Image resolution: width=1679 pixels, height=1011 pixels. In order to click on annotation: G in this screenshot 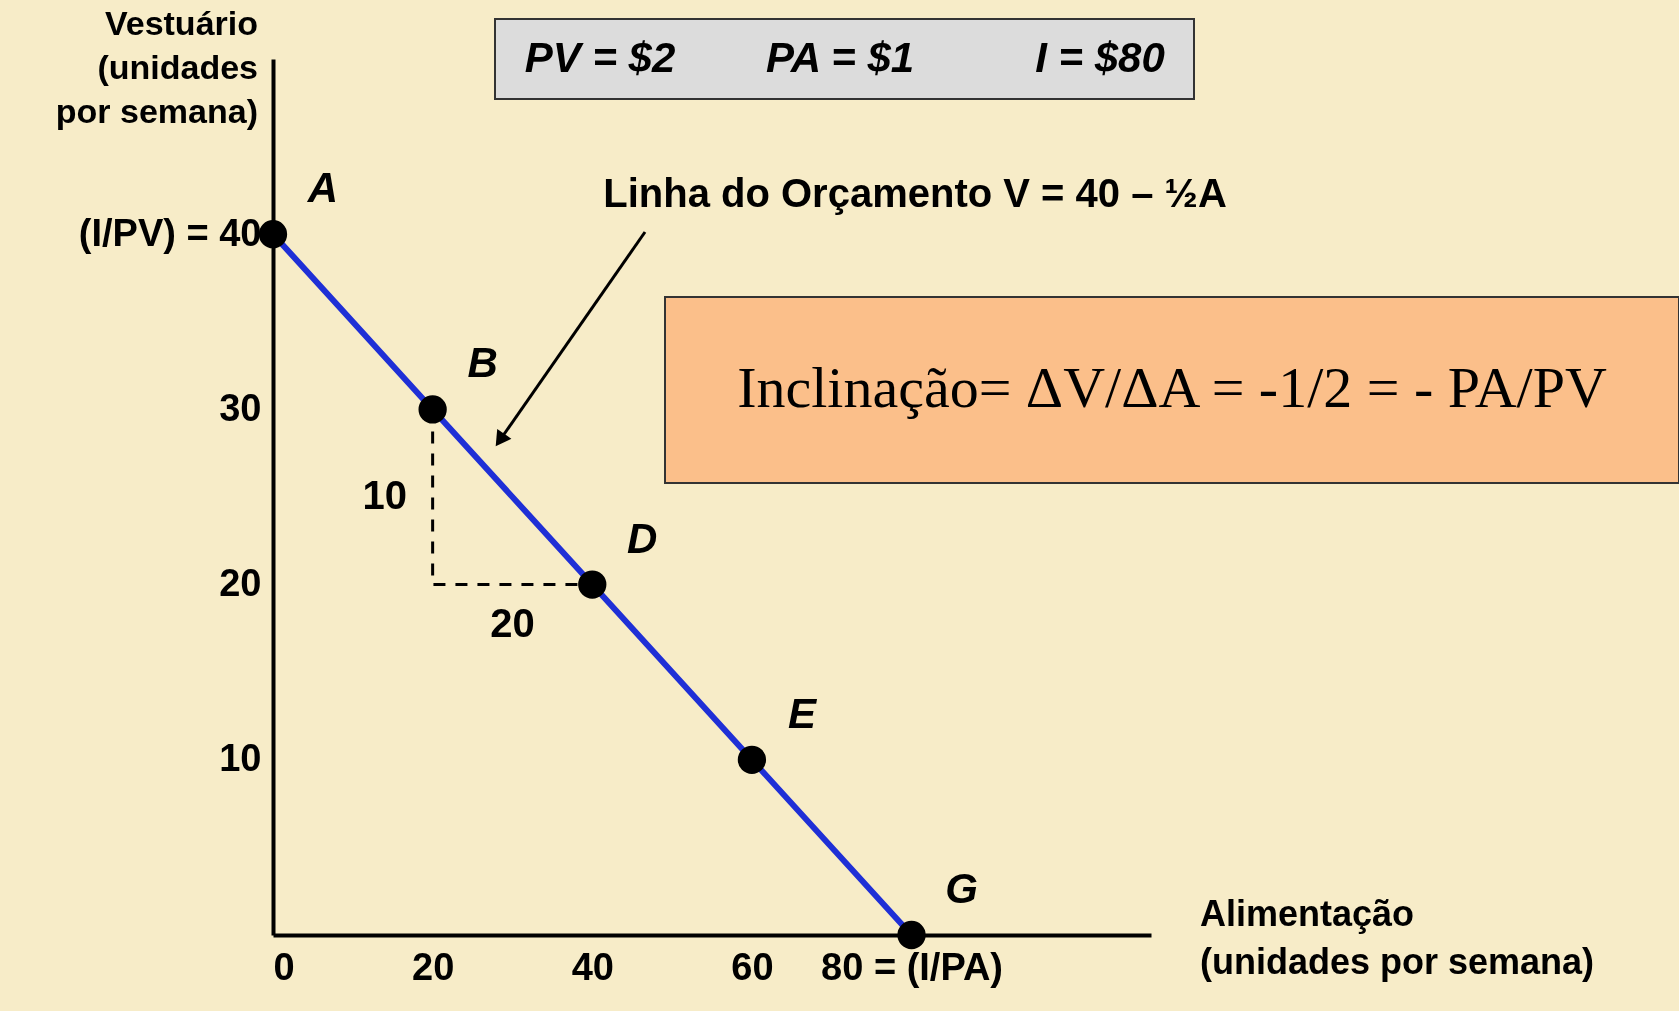, I will do `click(961, 888)`.